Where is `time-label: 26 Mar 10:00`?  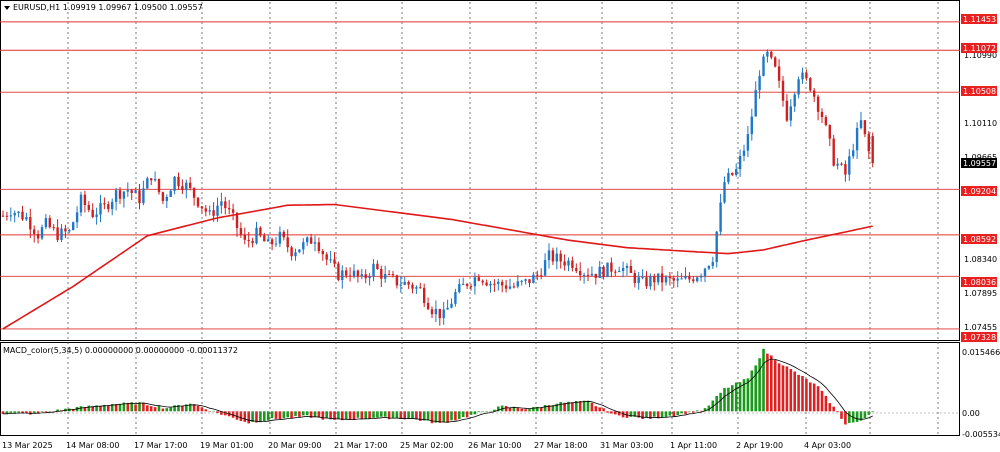 time-label: 26 Mar 10:00 is located at coordinates (494, 445).